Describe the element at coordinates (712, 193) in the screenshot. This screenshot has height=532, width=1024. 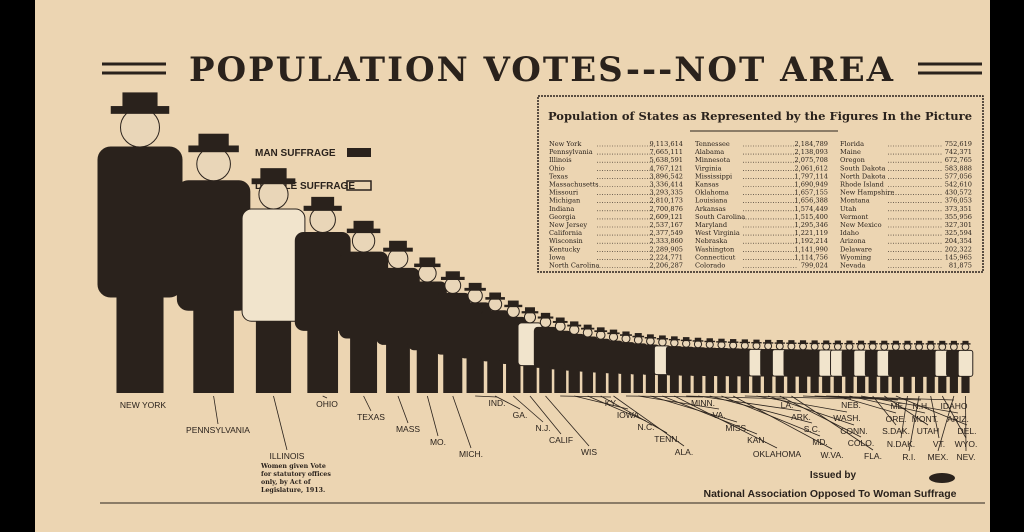
I see `state-name: Oklahoma` at that location.